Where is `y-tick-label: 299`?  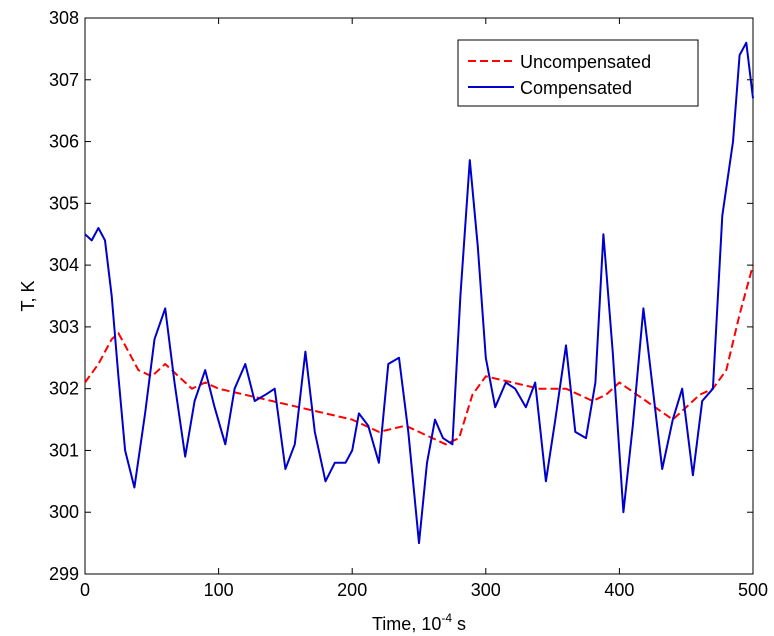 y-tick-label: 299 is located at coordinates (64, 574).